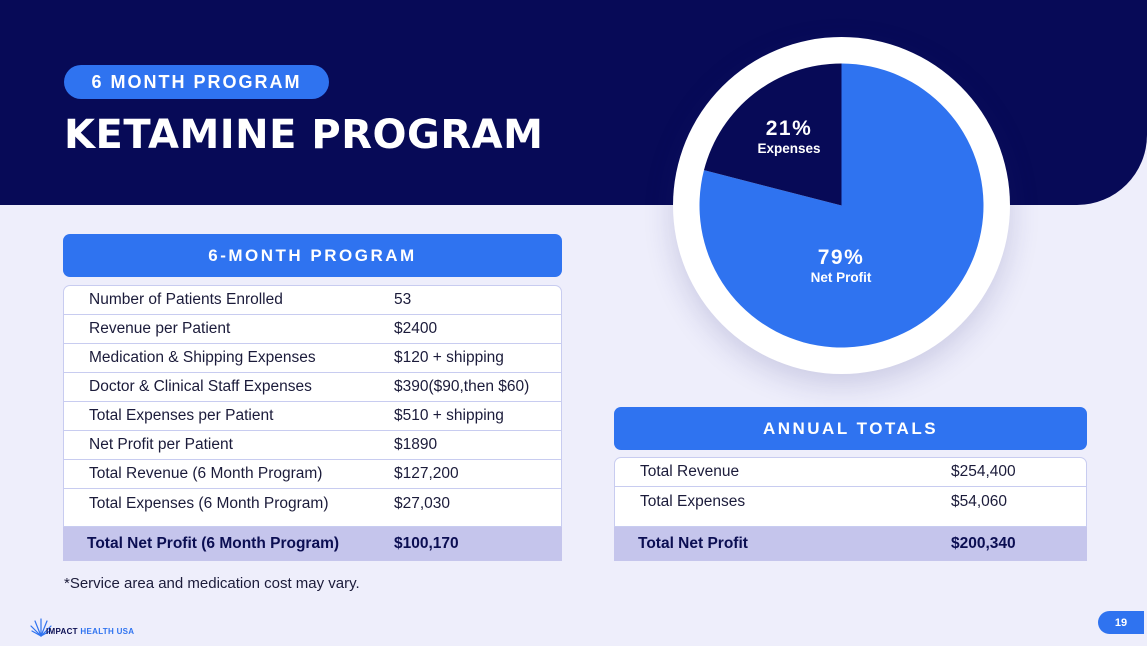 Image resolution: width=1147 pixels, height=646 pixels. What do you see at coordinates (693, 501) in the screenshot?
I see `row-label: Total Expenses` at bounding box center [693, 501].